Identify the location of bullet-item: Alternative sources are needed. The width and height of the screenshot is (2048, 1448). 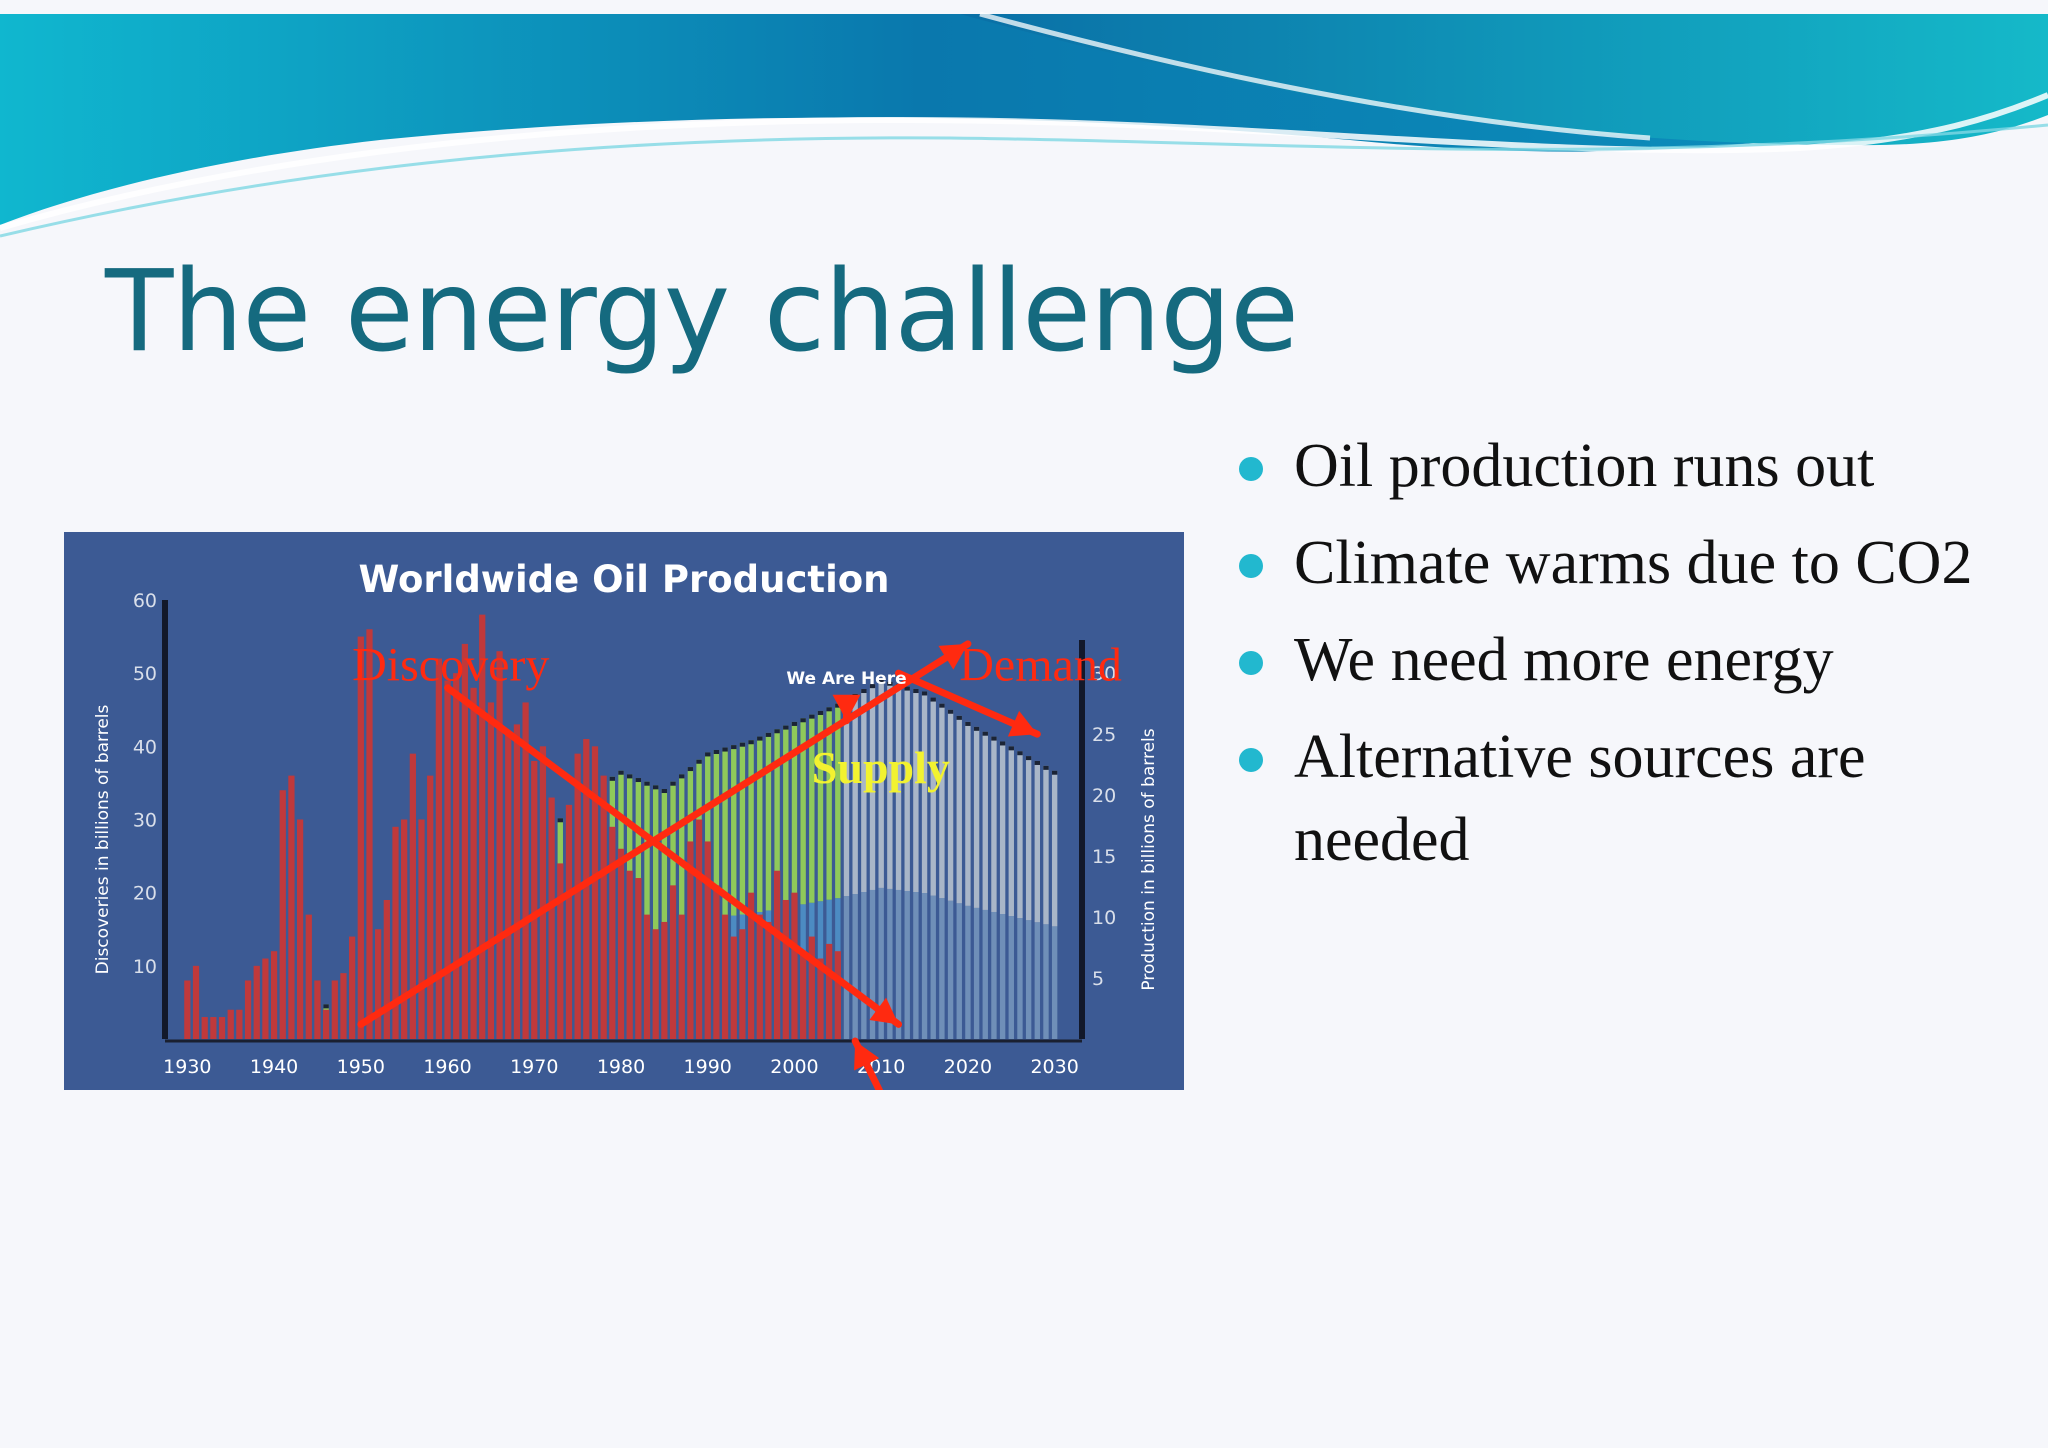
(1627, 799).